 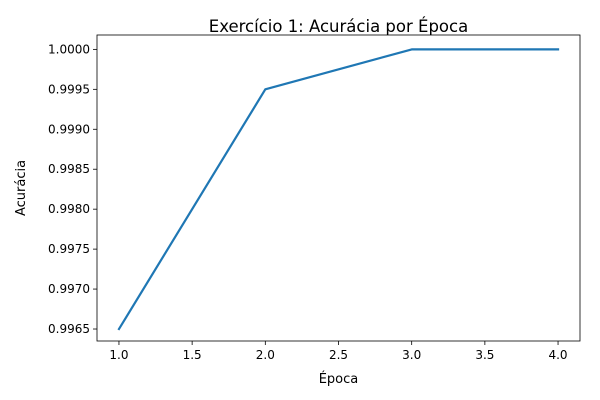 I want to click on x-tick-label: 1.0, so click(x=118, y=355).